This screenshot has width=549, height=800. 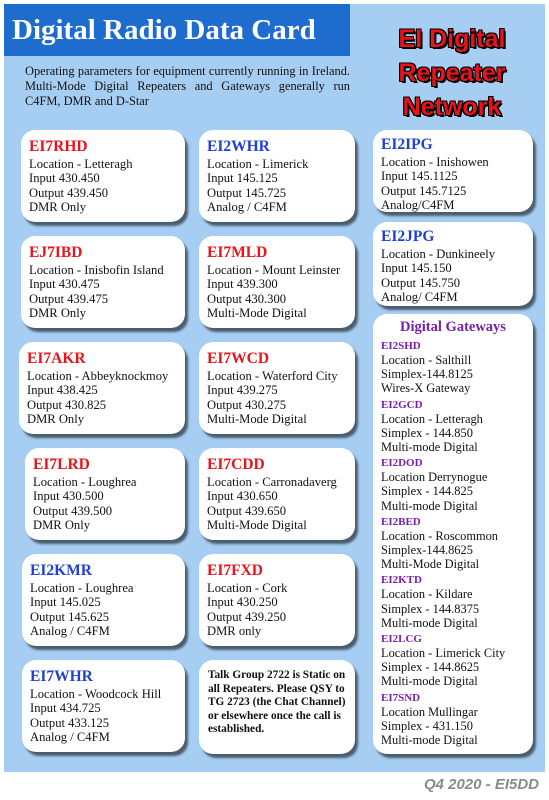 What do you see at coordinates (401, 580) in the screenshot?
I see `gateway-callsign: EI2KTD` at bounding box center [401, 580].